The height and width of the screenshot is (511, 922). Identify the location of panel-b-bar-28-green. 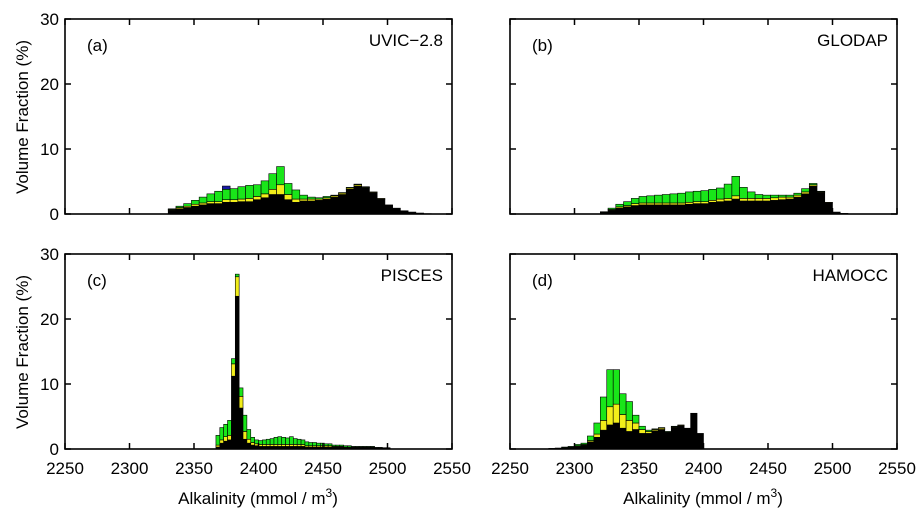
(821, 191).